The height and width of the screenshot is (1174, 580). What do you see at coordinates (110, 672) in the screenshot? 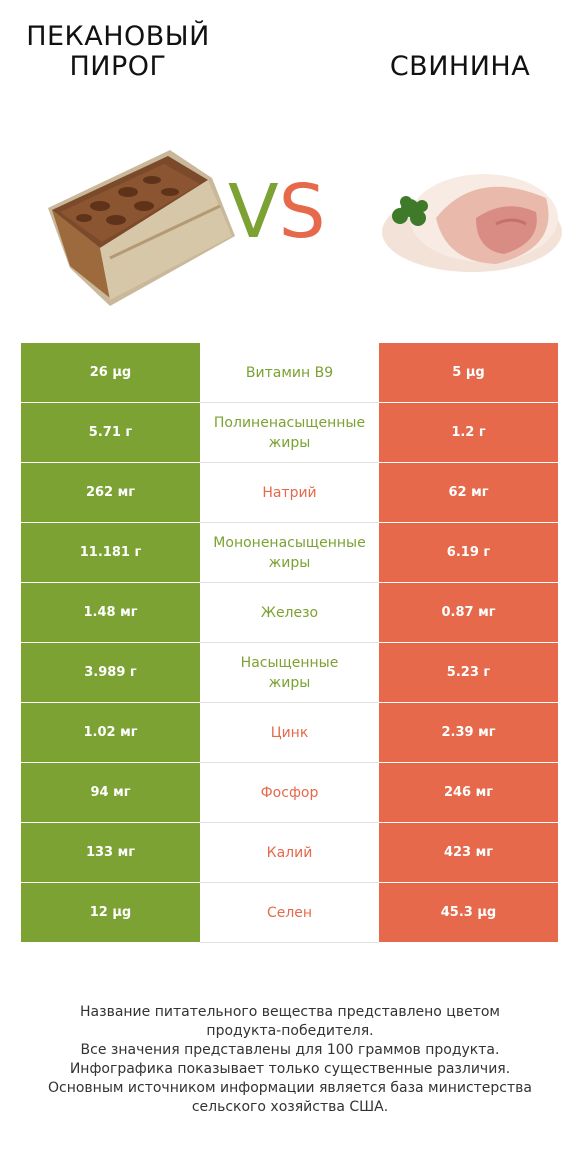
I see `left-value: 3.989 г` at bounding box center [110, 672].